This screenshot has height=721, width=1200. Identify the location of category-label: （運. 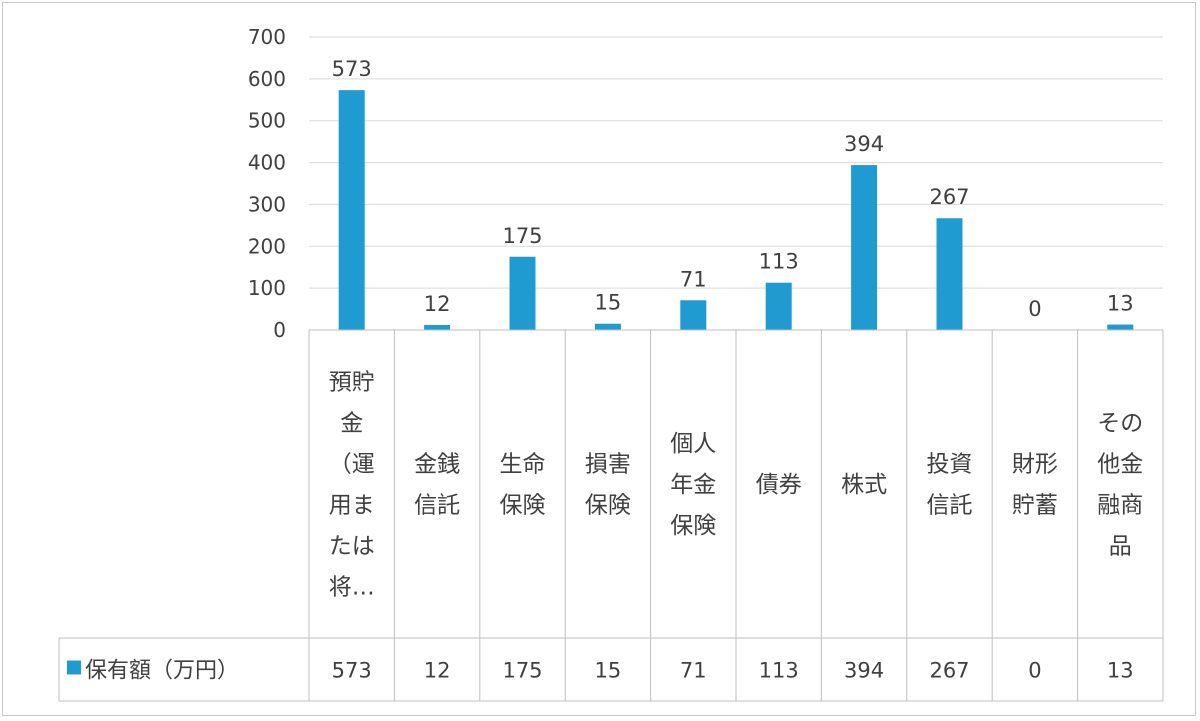
(352, 465).